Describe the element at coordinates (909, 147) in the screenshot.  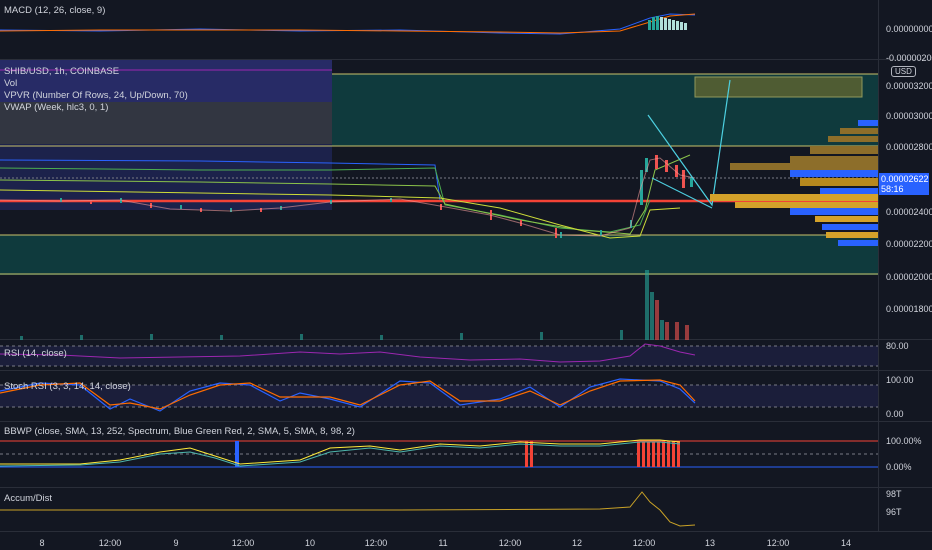
I see `price-tick: 0.00002800` at that location.